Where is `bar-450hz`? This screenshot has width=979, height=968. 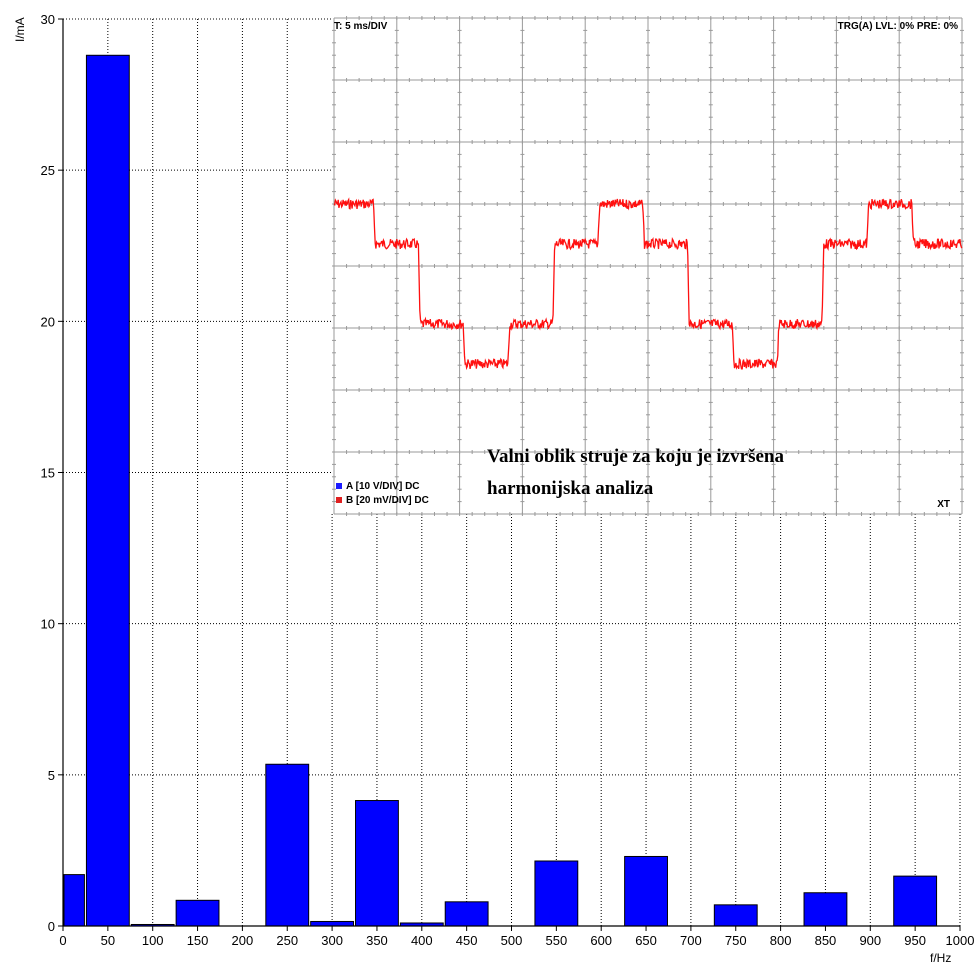
bar-450hz is located at coordinates (466, 914).